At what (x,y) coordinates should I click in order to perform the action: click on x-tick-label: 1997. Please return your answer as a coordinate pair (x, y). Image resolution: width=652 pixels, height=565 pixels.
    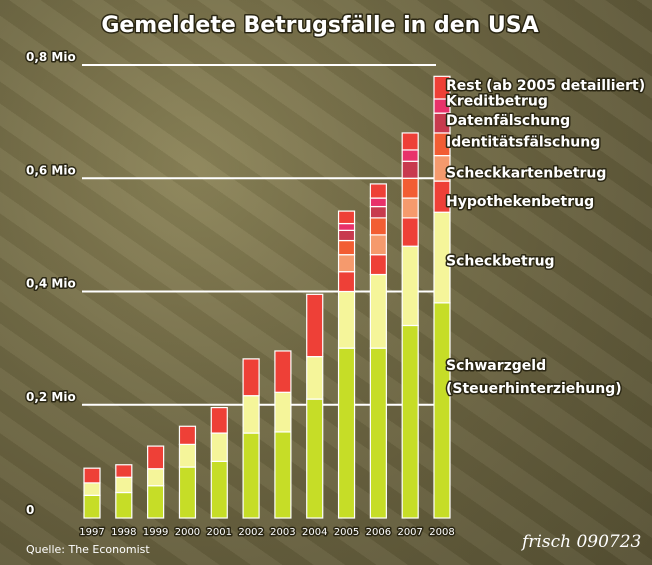
    Looking at the image, I should click on (91, 532).